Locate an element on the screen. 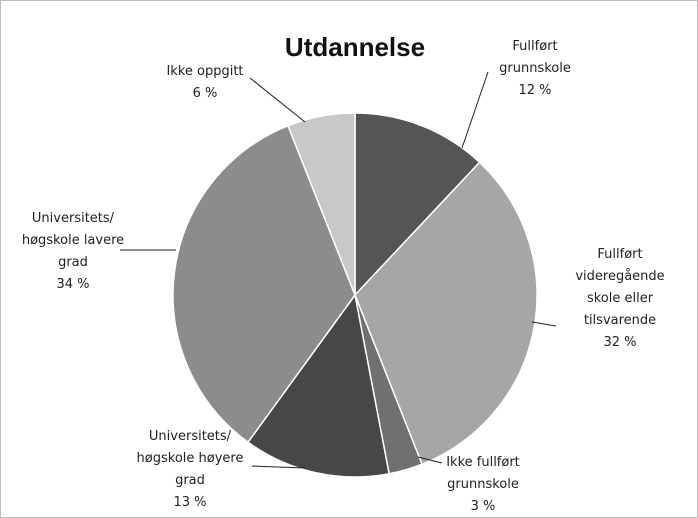  slice-value-label: 3 % is located at coordinates (483, 506).